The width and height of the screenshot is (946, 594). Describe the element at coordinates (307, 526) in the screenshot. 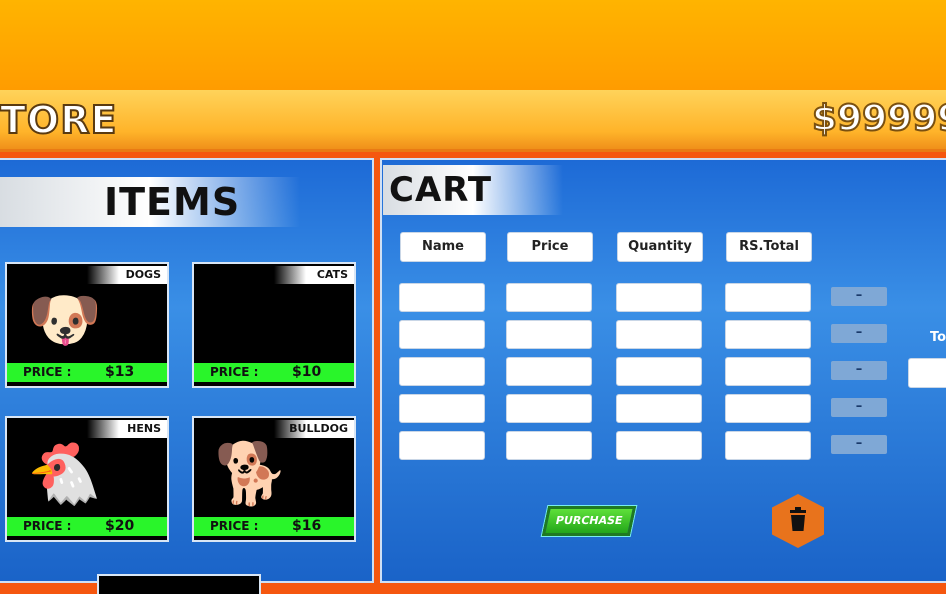

I see `price-value: $16` at that location.